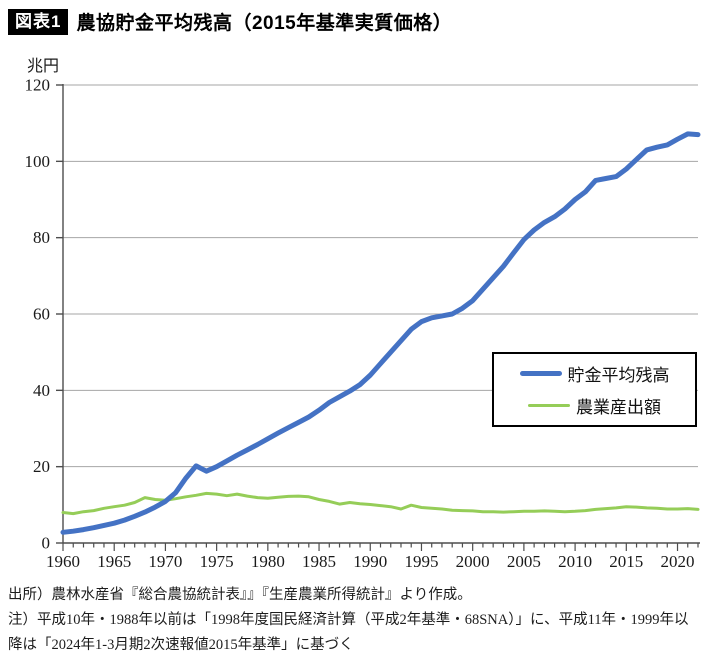 Image resolution: width=710 pixels, height=658 pixels. I want to click on page-title: 農協貯金平均残高（2015年基準実質価格）, so click(264, 23).